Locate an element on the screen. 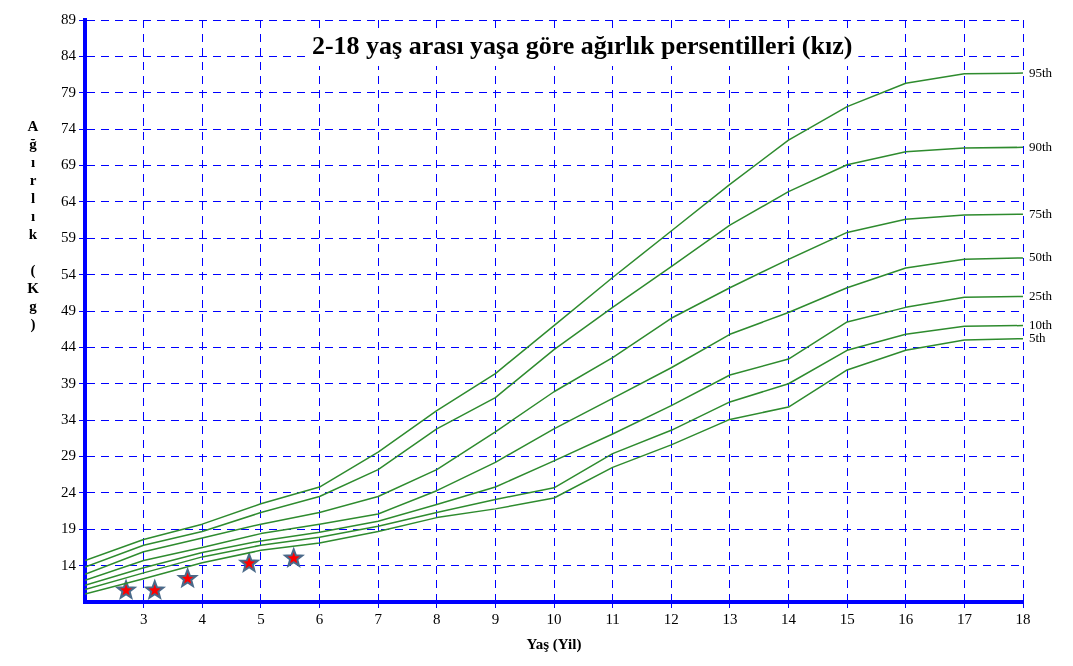 Image resolution: width=1073 pixels, height=666 pixels. x-tick-label: 17 is located at coordinates (964, 618).